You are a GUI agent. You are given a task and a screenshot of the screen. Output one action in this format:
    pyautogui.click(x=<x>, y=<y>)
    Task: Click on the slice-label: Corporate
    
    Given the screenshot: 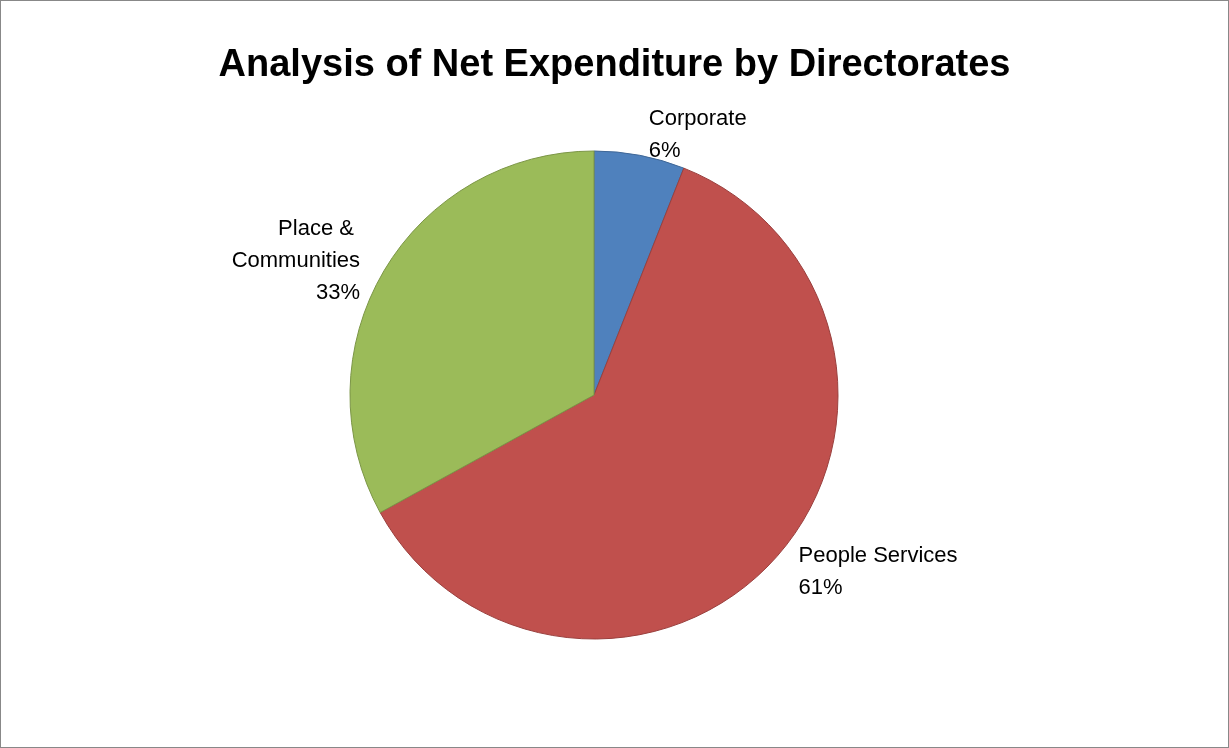 What is the action you would take?
    pyautogui.click(x=697, y=118)
    